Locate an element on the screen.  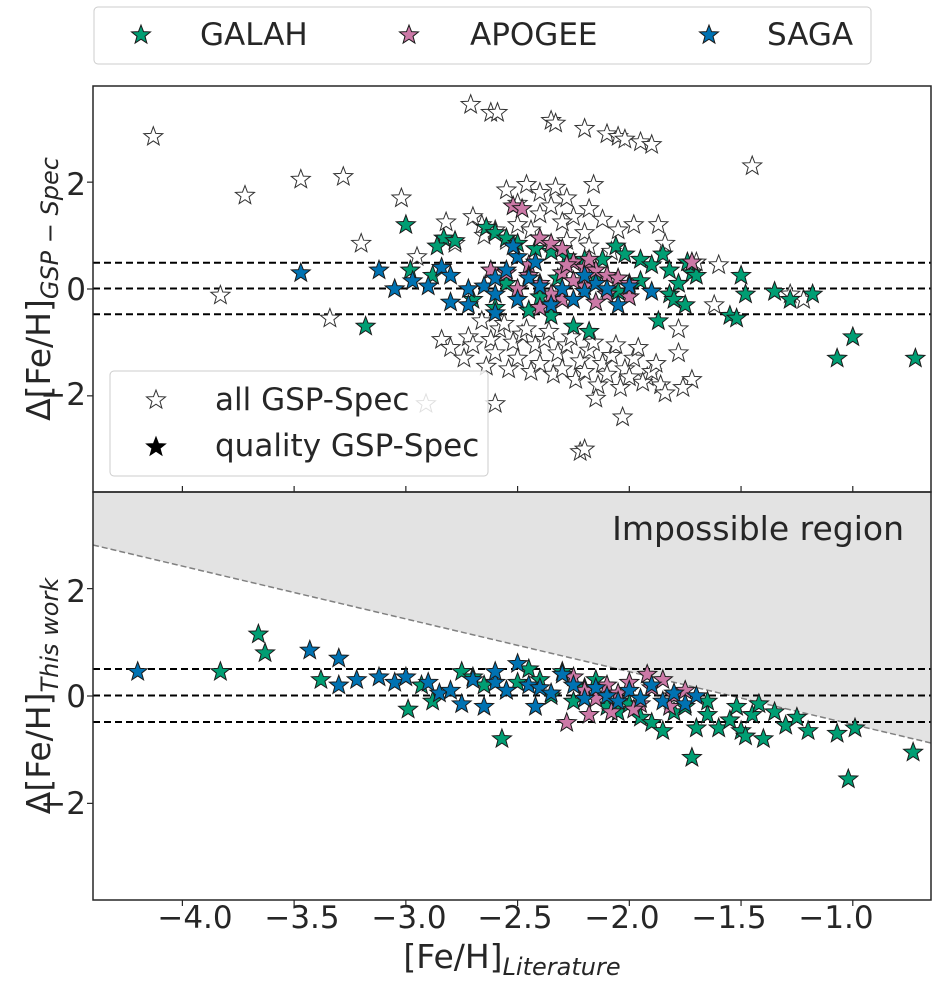
quality-legend: all GSP-Spec quality GSP-Spec is located at coordinates (299, 423).